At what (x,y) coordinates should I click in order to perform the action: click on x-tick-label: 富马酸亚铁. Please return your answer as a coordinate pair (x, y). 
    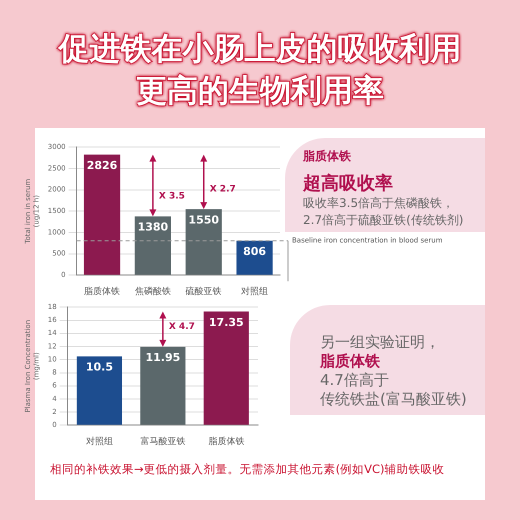
    Looking at the image, I should click on (163, 441).